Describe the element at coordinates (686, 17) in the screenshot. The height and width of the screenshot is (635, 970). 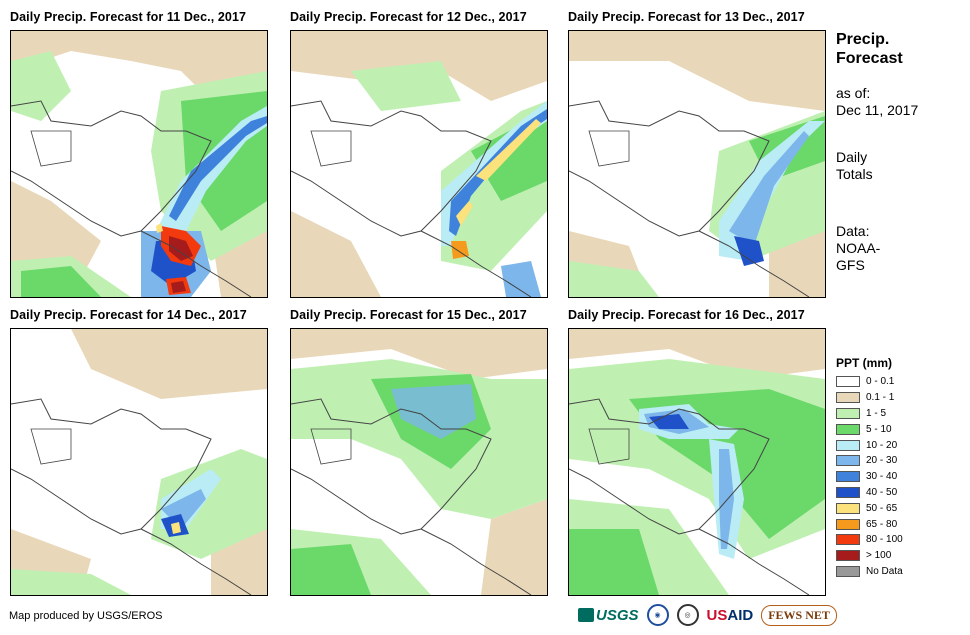
I see `panel-title: Daily Precip. Forecast for 13 Dec., 2017` at that location.